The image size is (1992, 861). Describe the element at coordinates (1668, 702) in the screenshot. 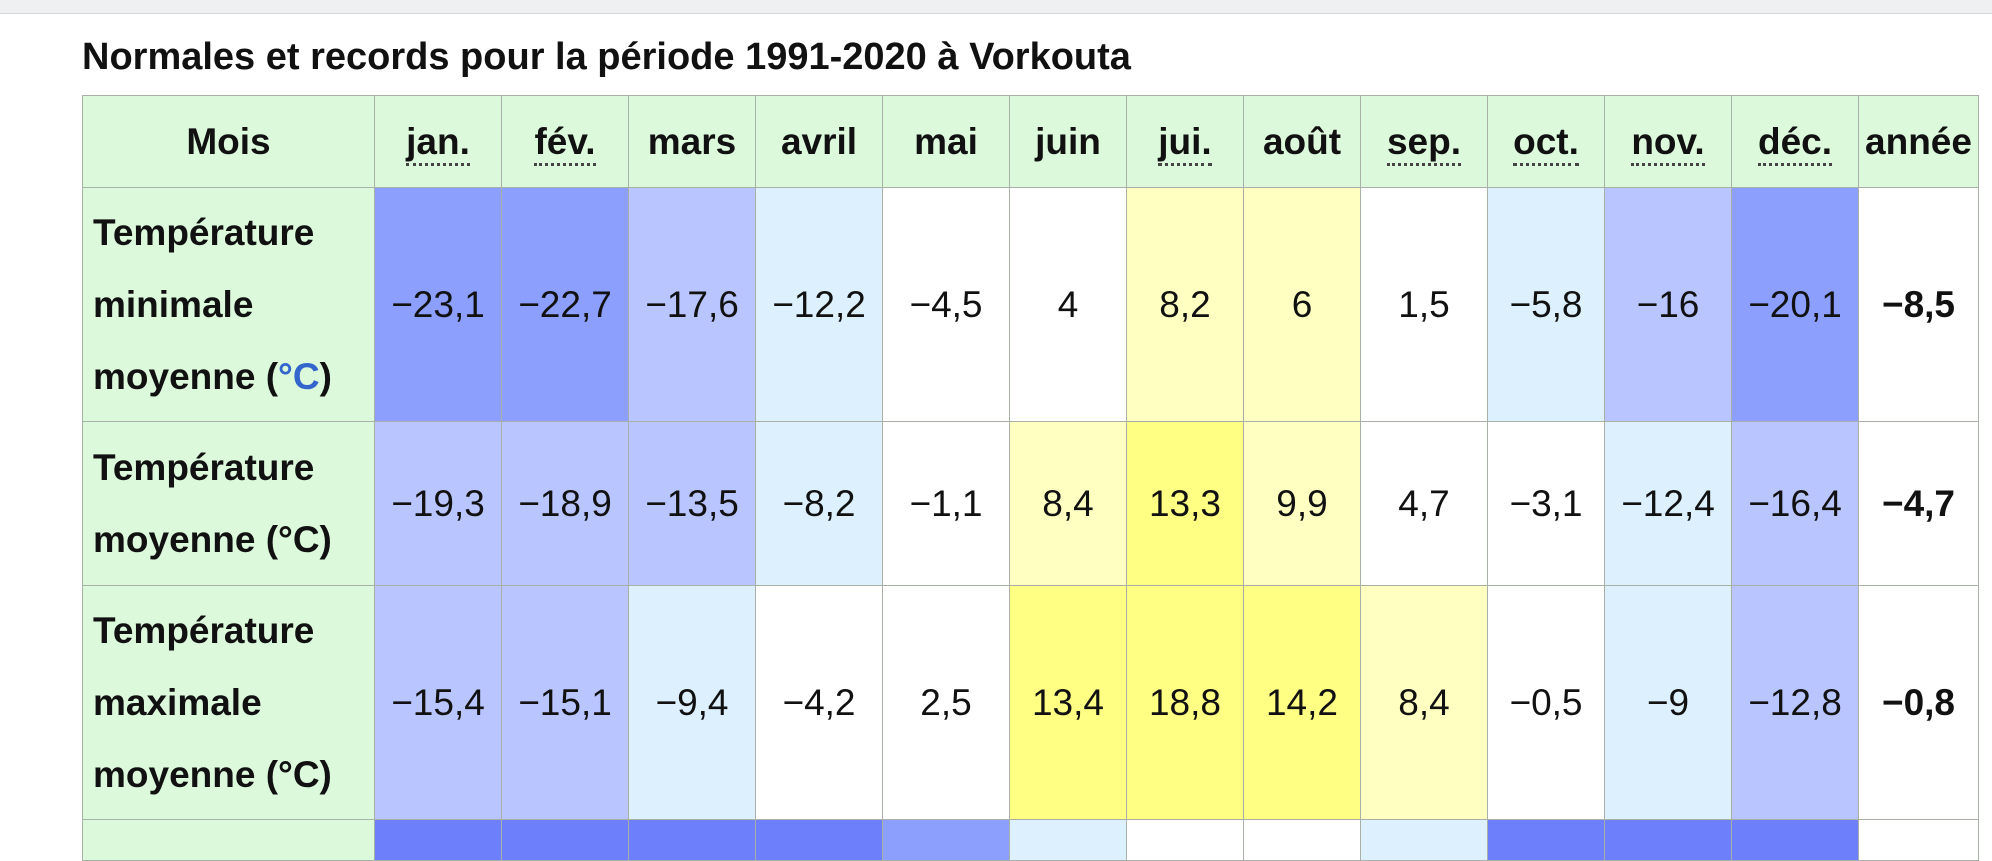

I see `value-cell: −9` at that location.